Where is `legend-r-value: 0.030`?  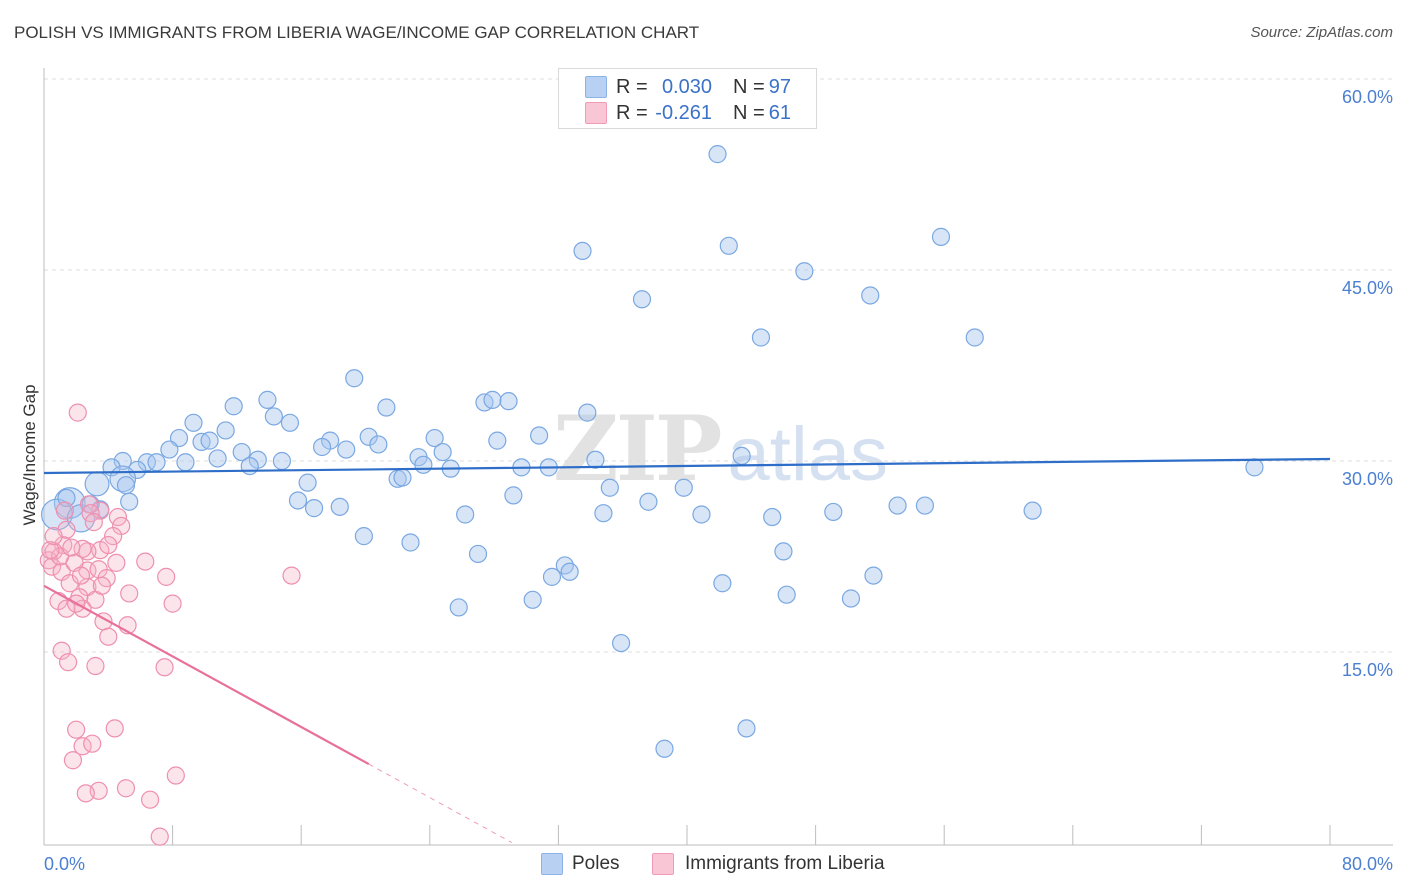
legend-r-value: 0.030 is located at coordinates (686, 87).